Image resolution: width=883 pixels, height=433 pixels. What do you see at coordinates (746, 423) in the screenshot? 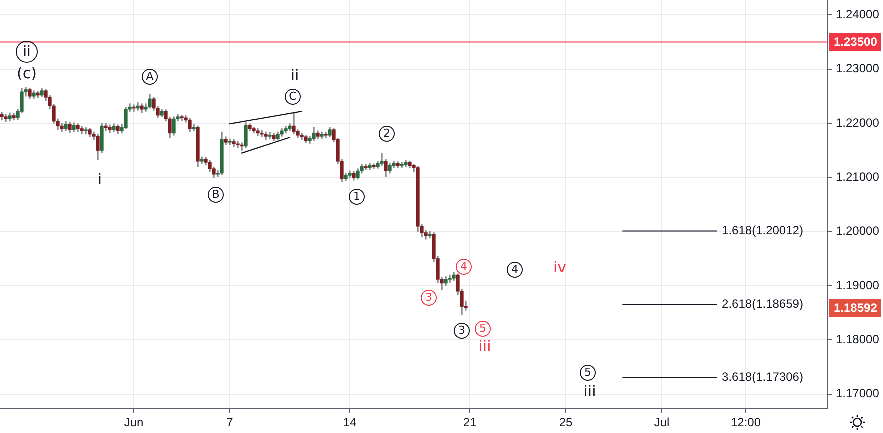
I see `x-tick-label: 12:00` at bounding box center [746, 423].